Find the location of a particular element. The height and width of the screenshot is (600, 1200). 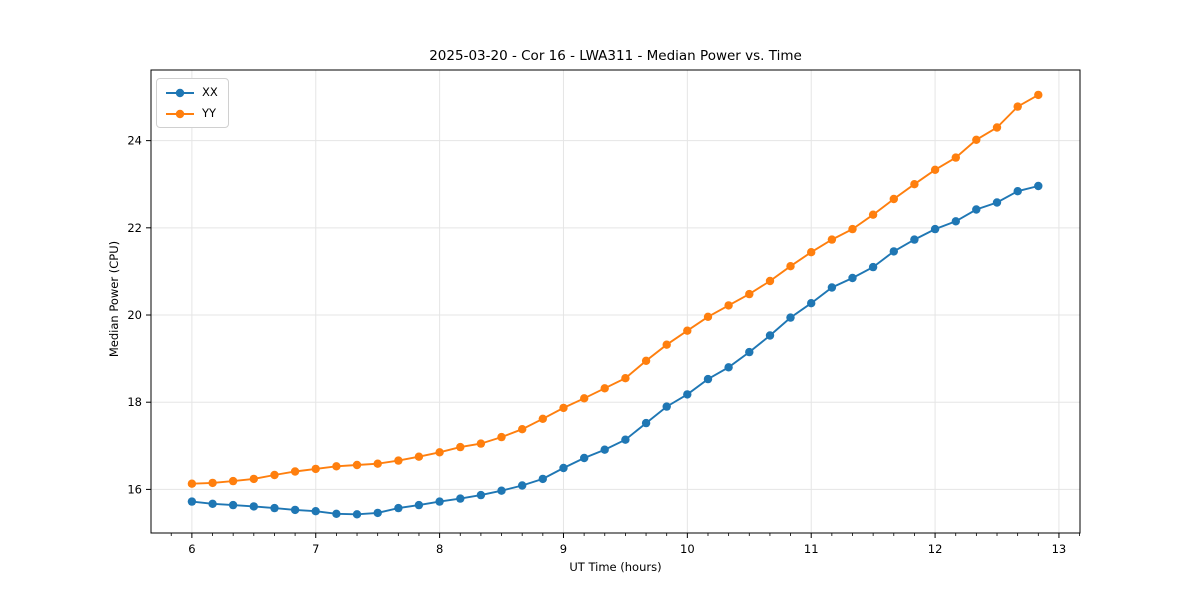

x-axis-label: UT Time (hours) is located at coordinates (615, 567).